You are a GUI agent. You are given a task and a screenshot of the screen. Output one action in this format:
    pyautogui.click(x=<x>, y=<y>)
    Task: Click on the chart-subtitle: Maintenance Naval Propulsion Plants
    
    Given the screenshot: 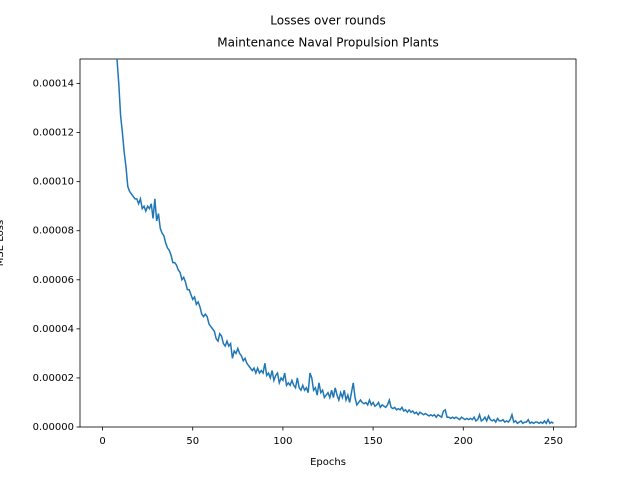 What is the action you would take?
    pyautogui.click(x=327, y=43)
    